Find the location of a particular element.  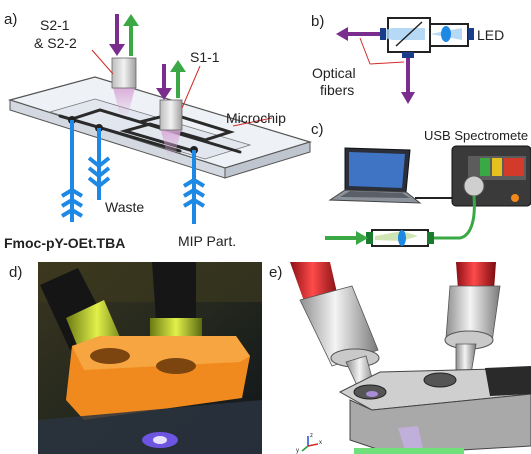

probe-s1 is located at coordinates (171, 127).